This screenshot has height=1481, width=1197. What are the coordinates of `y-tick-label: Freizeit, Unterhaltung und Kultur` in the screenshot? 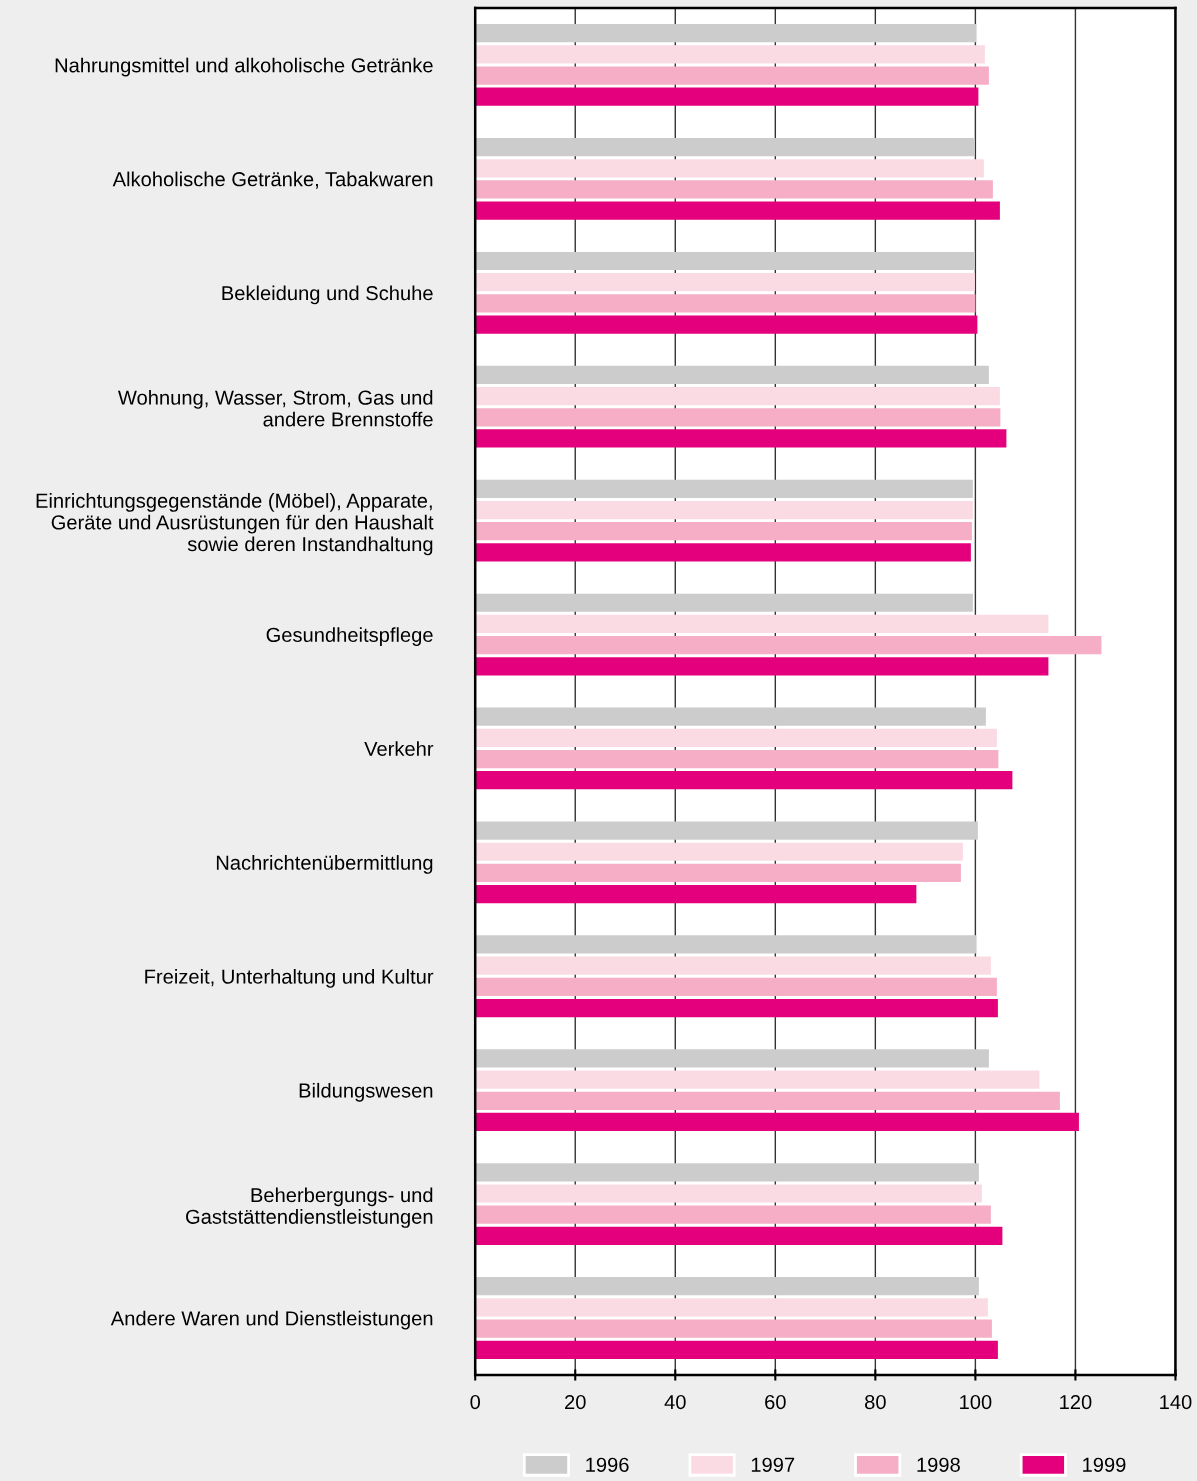 It's located at (289, 978).